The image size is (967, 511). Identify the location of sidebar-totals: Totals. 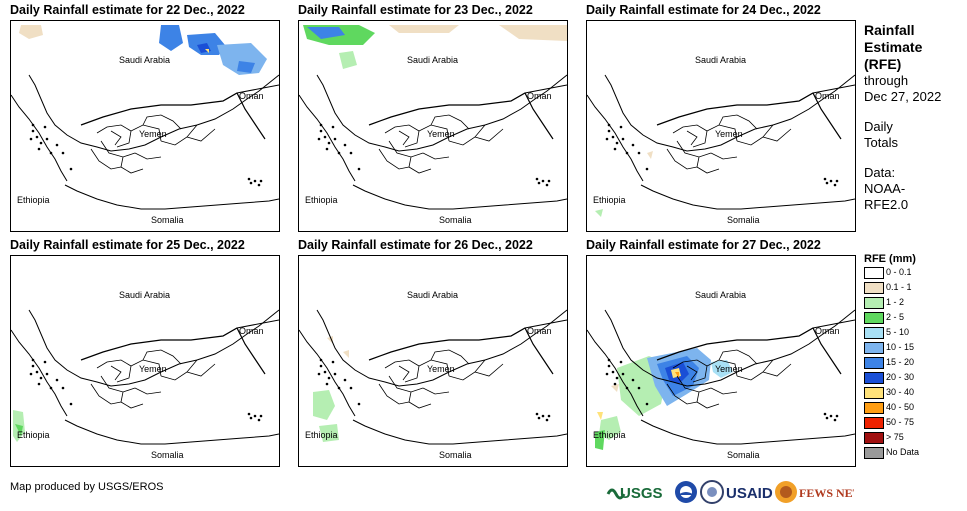
(881, 142).